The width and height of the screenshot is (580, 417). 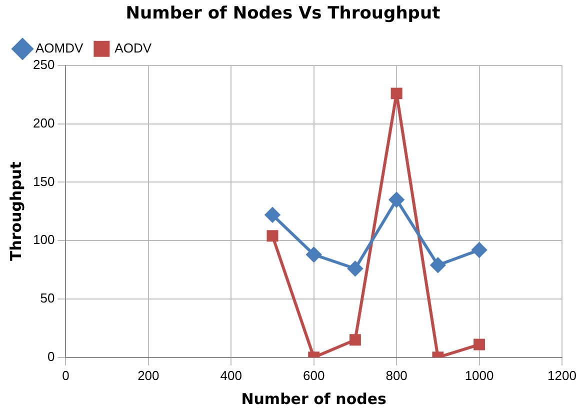 What do you see at coordinates (43, 181) in the screenshot?
I see `y-tick-label: 150` at bounding box center [43, 181].